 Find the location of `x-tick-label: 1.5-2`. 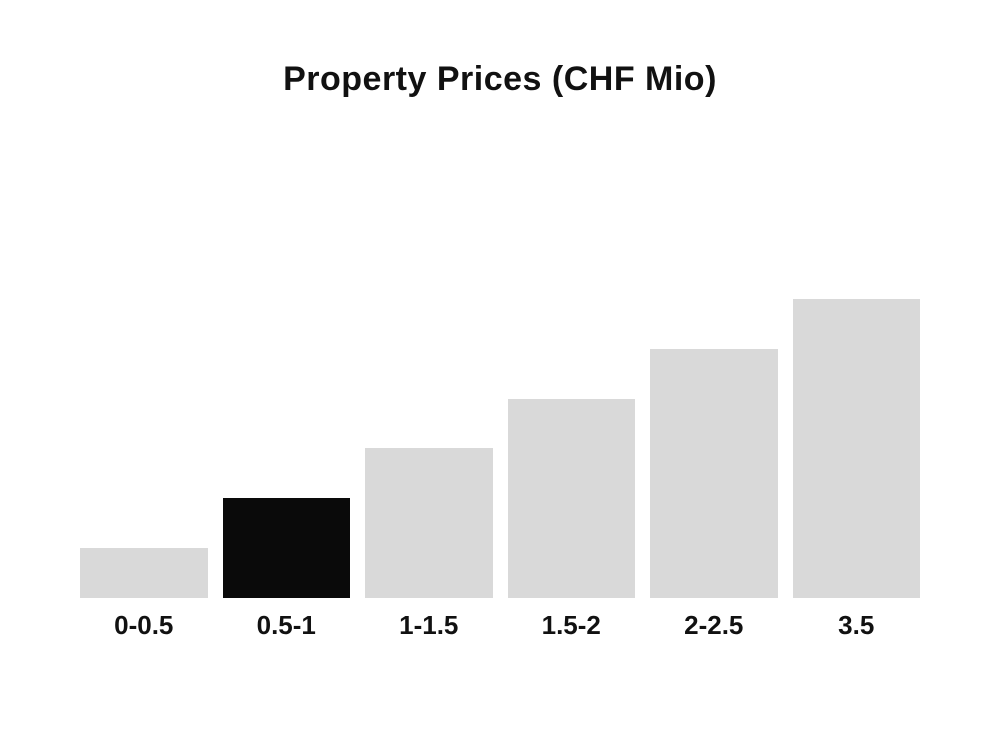

x-tick-label: 1.5-2 is located at coordinates (571, 625).